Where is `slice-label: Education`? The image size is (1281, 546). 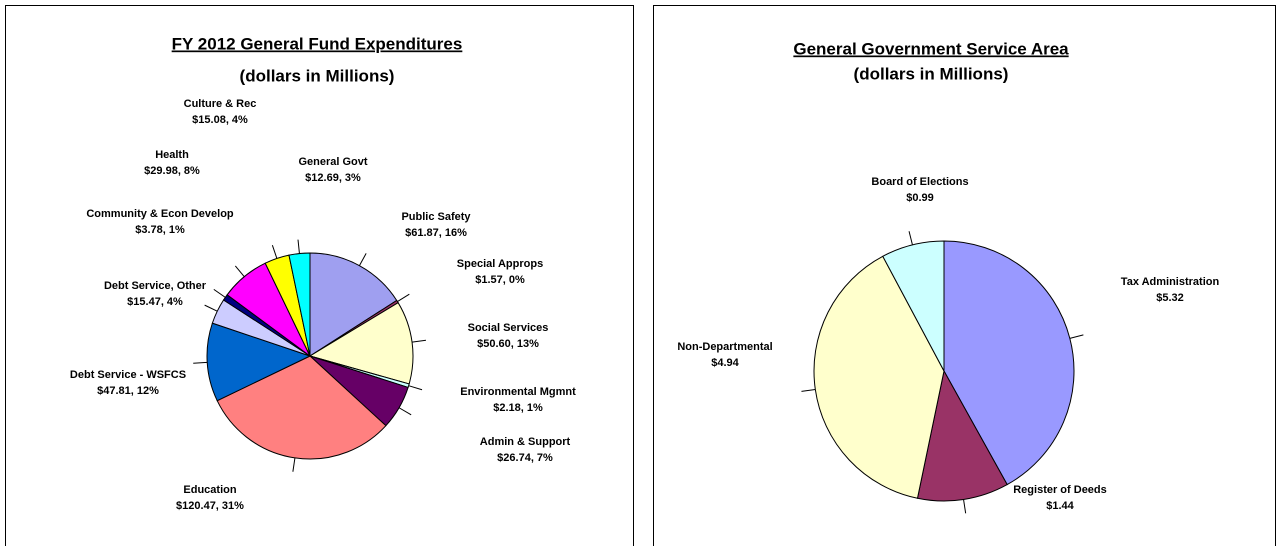
slice-label: Education is located at coordinates (209, 490).